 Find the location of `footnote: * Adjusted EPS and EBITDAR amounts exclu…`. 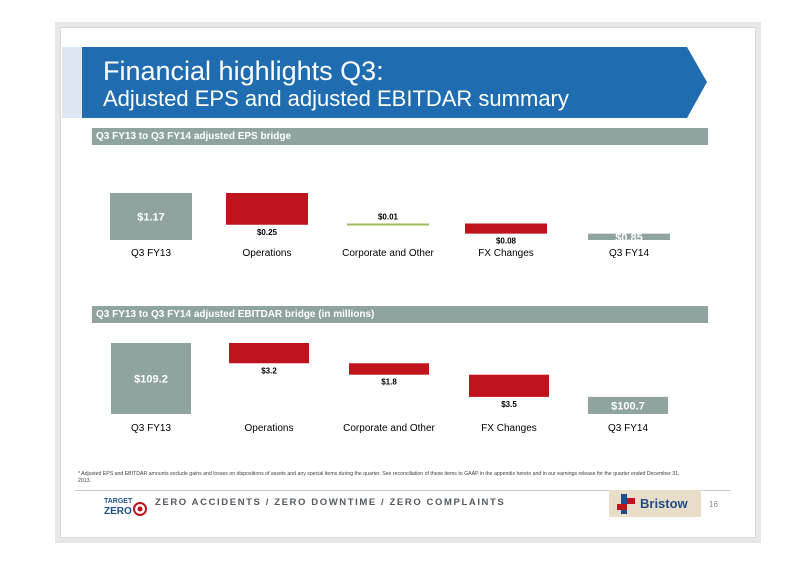

footnote: * Adjusted EPS and EBITDAR amounts exclu… is located at coordinates (379, 477).